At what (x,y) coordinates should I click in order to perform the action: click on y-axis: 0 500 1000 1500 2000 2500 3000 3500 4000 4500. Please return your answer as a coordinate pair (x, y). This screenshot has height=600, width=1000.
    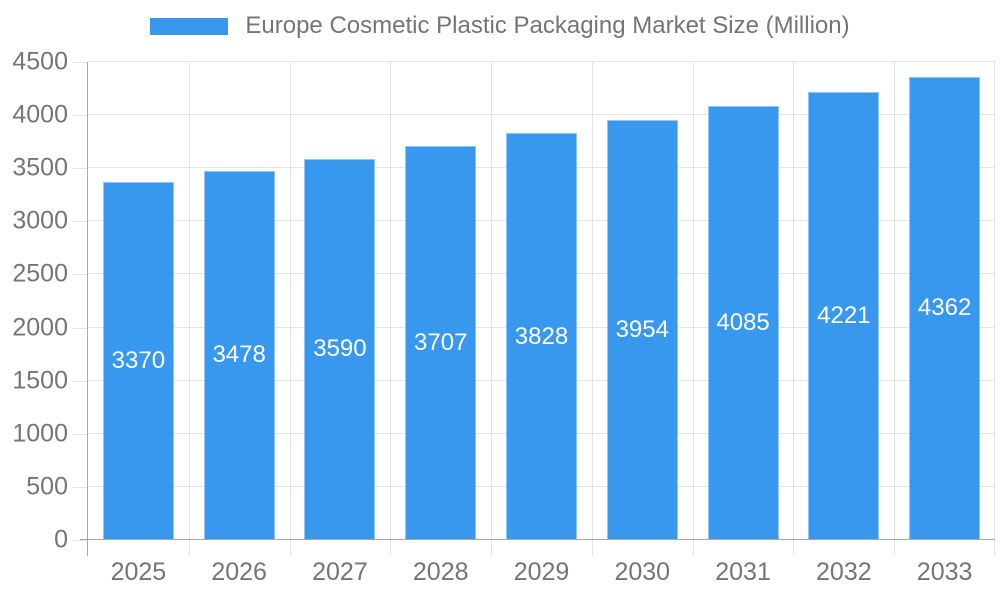
    Looking at the image, I should click on (44, 300).